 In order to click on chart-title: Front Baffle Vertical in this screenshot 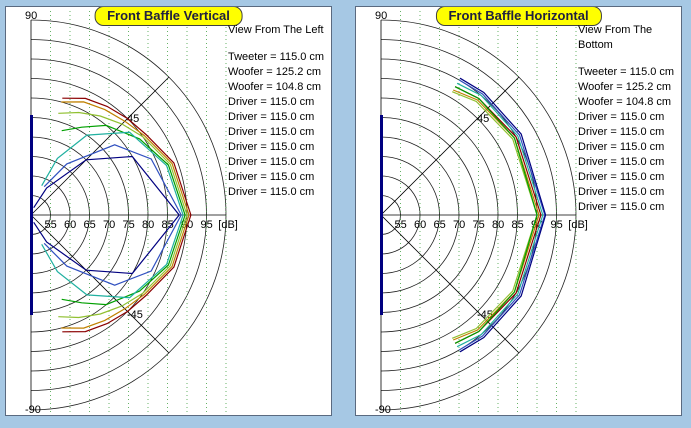, I will do `click(168, 16)`.